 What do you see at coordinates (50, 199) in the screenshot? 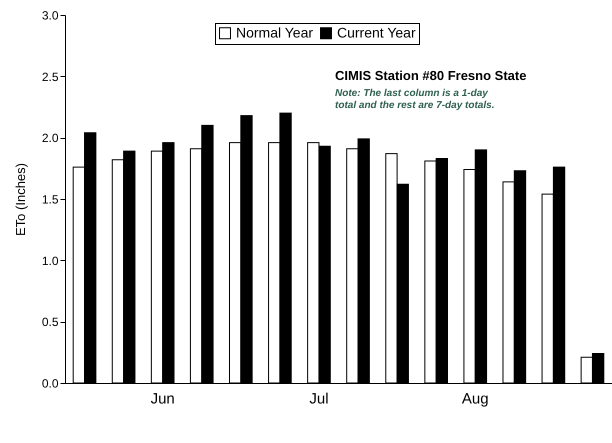
I see `y-tick-label: 1.5` at bounding box center [50, 199].